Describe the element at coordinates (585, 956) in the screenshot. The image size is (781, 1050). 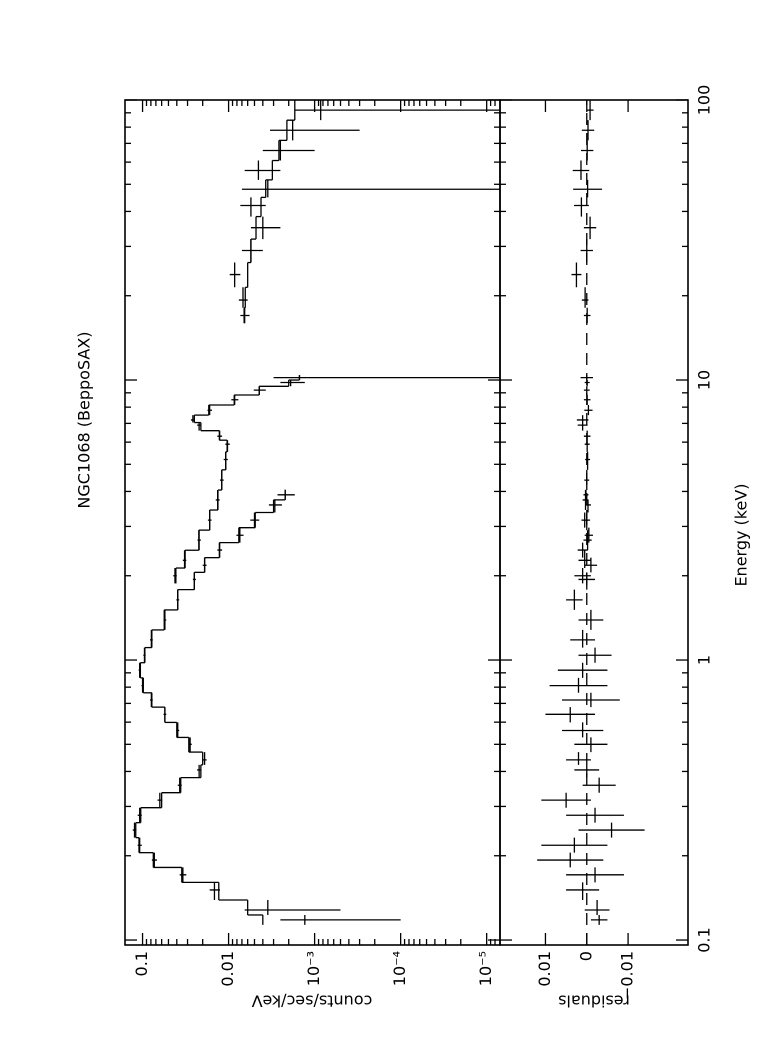
I see `y-tick-label: 0` at that location.